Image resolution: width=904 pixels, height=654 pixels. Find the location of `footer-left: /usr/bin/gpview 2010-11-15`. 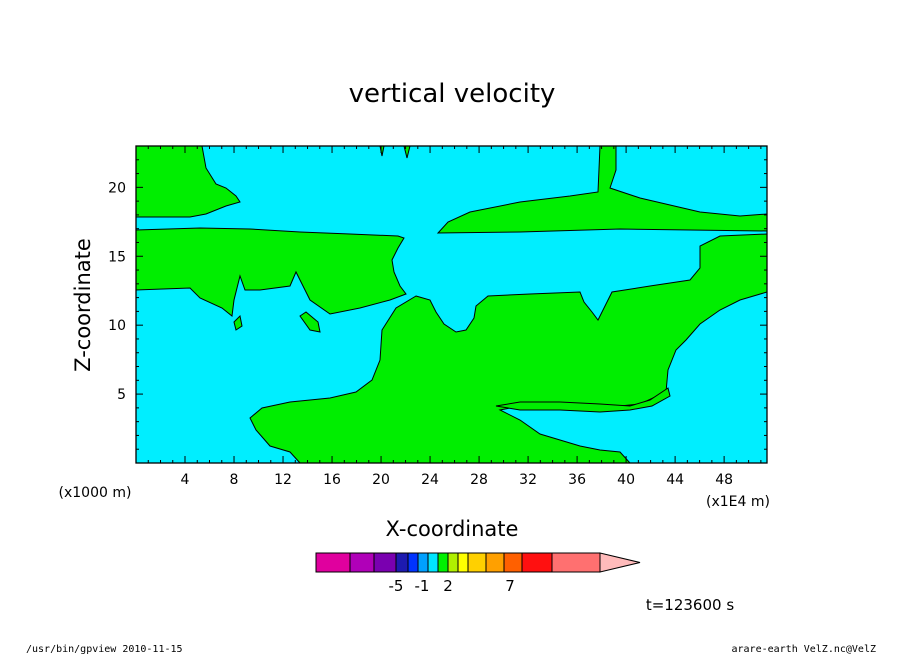

footer-left: /usr/bin/gpview 2010-11-15 is located at coordinates (104, 649).